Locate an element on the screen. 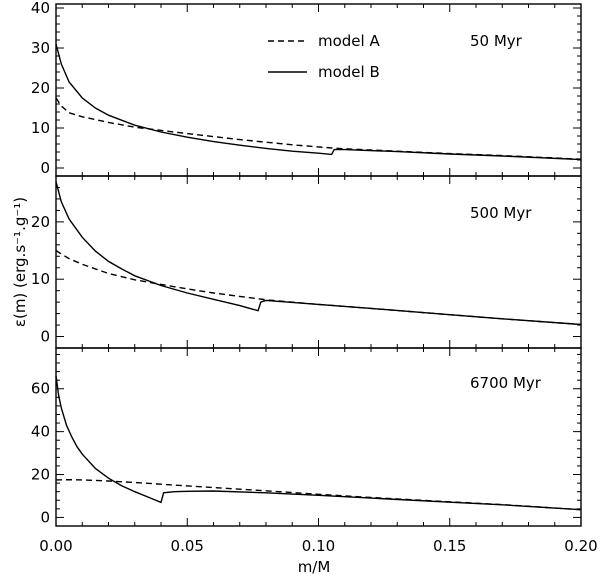 This screenshot has width=602, height=579. x-axis-label: m/M is located at coordinates (314, 567).